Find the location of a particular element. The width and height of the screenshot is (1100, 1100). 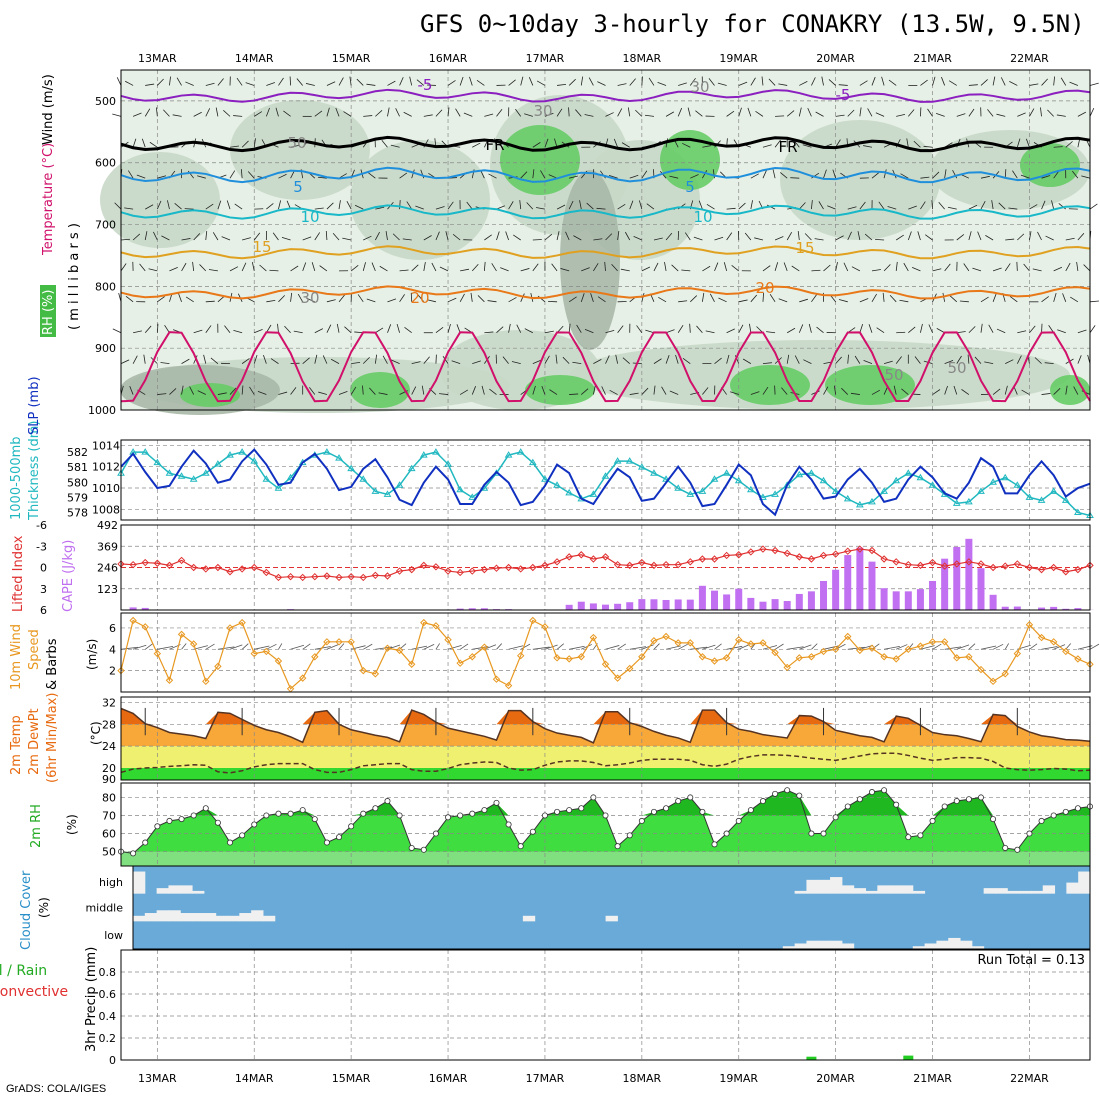

panel2-label: SLP (mb) is located at coordinates (34, 405).